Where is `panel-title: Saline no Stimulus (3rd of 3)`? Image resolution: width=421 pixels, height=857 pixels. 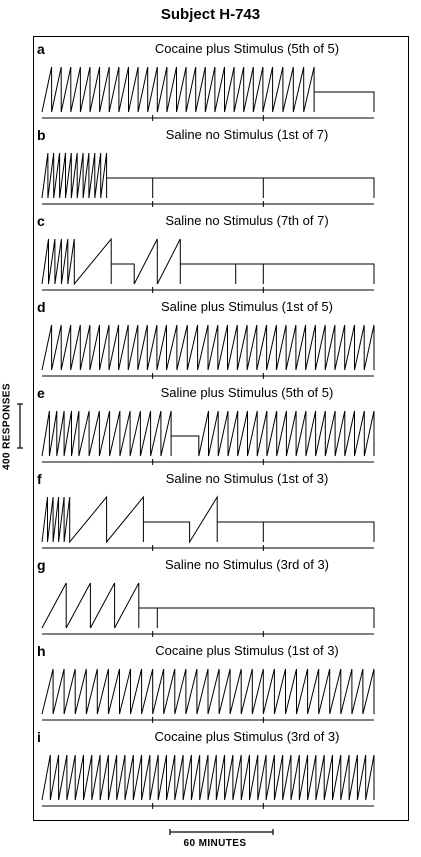
panel-title: Saline no Stimulus (3rd of 3) is located at coordinates (247, 564).